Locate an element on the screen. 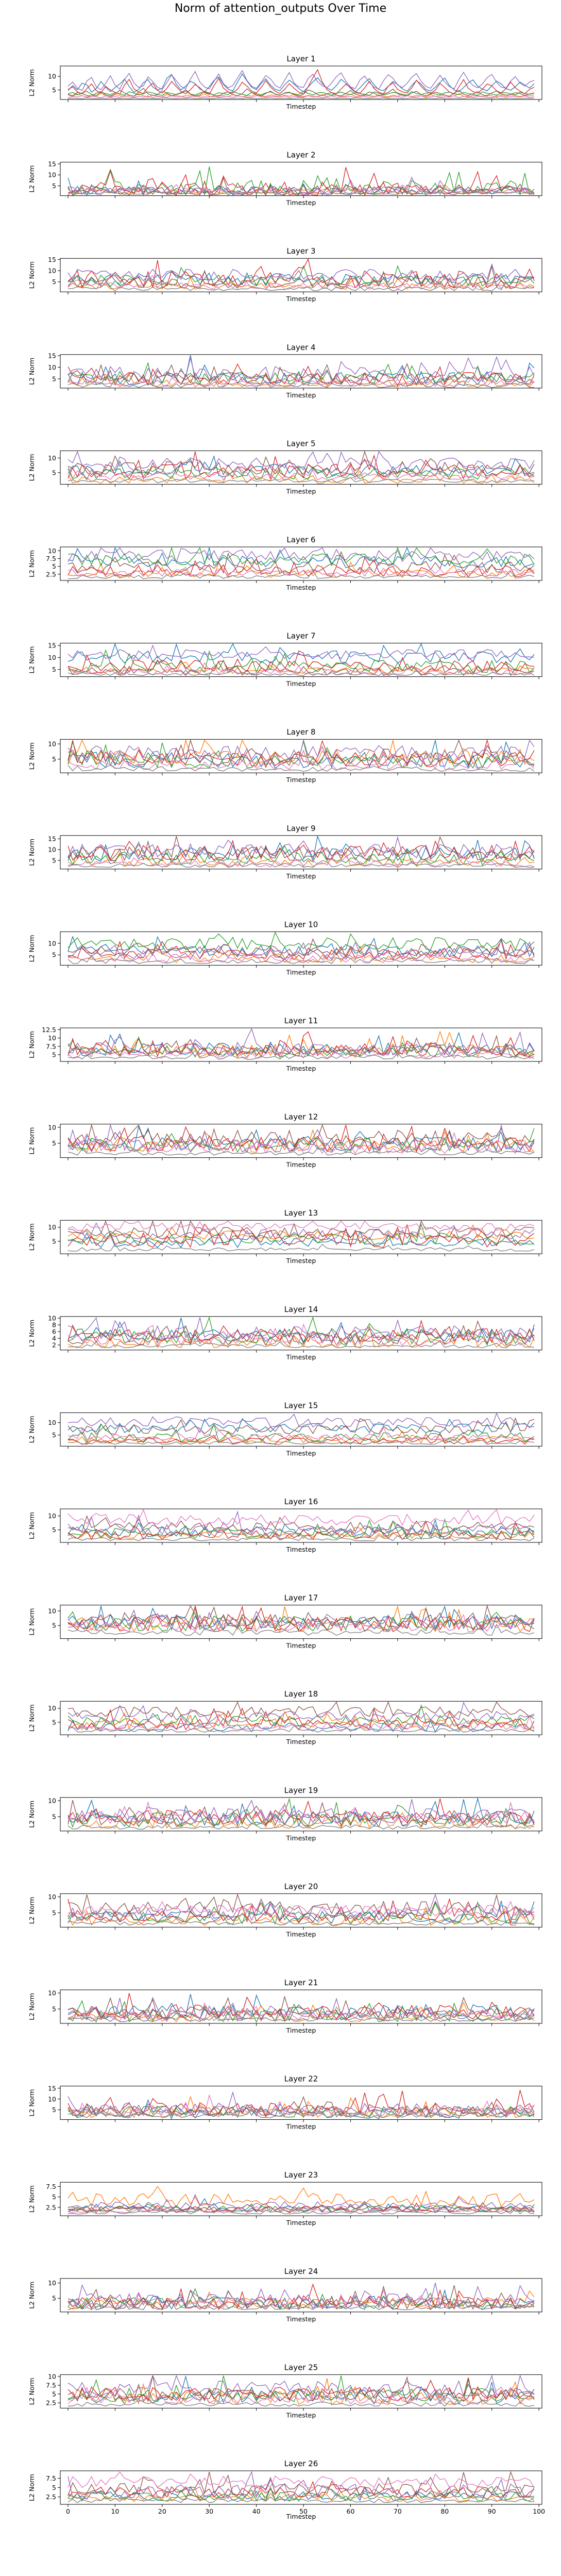 This screenshot has width=561, height=2576. layer-10-ylabel: L2 Norm is located at coordinates (32, 949).